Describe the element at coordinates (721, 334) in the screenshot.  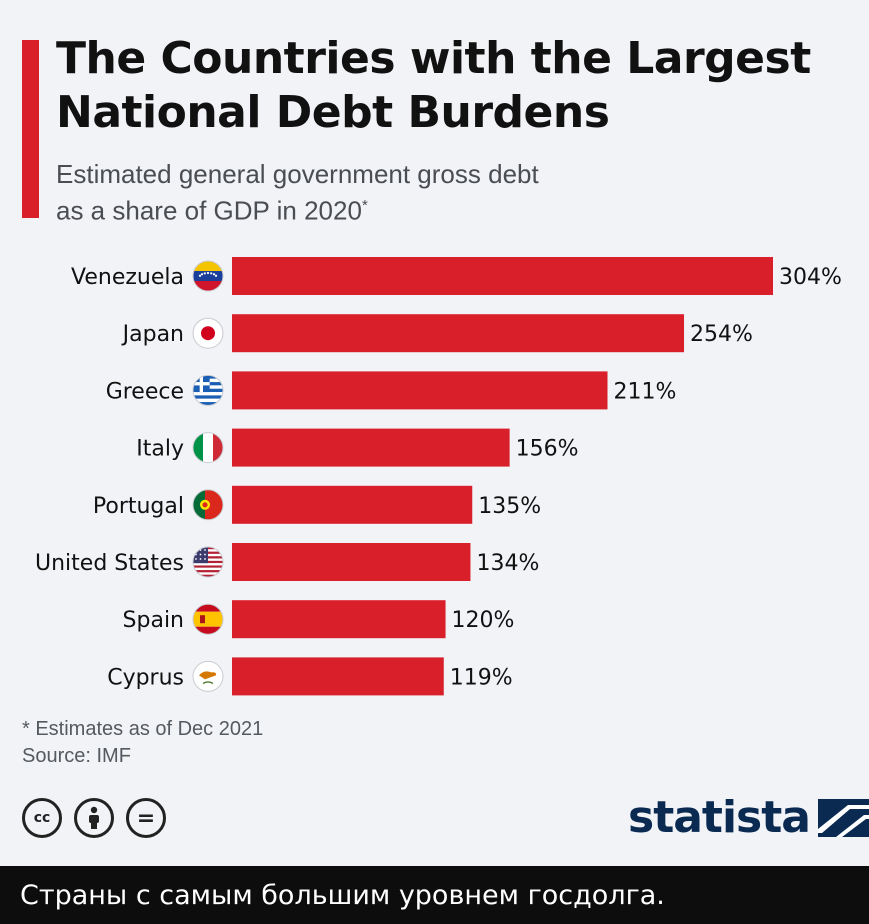
I see `value-label: 254%` at that location.